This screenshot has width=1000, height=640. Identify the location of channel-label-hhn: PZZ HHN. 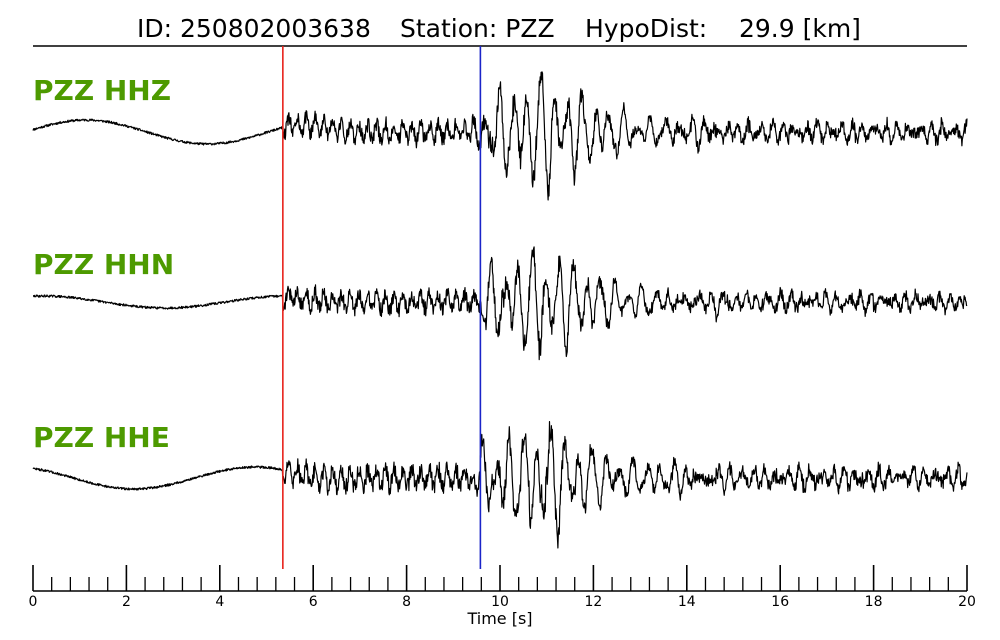
(103, 264).